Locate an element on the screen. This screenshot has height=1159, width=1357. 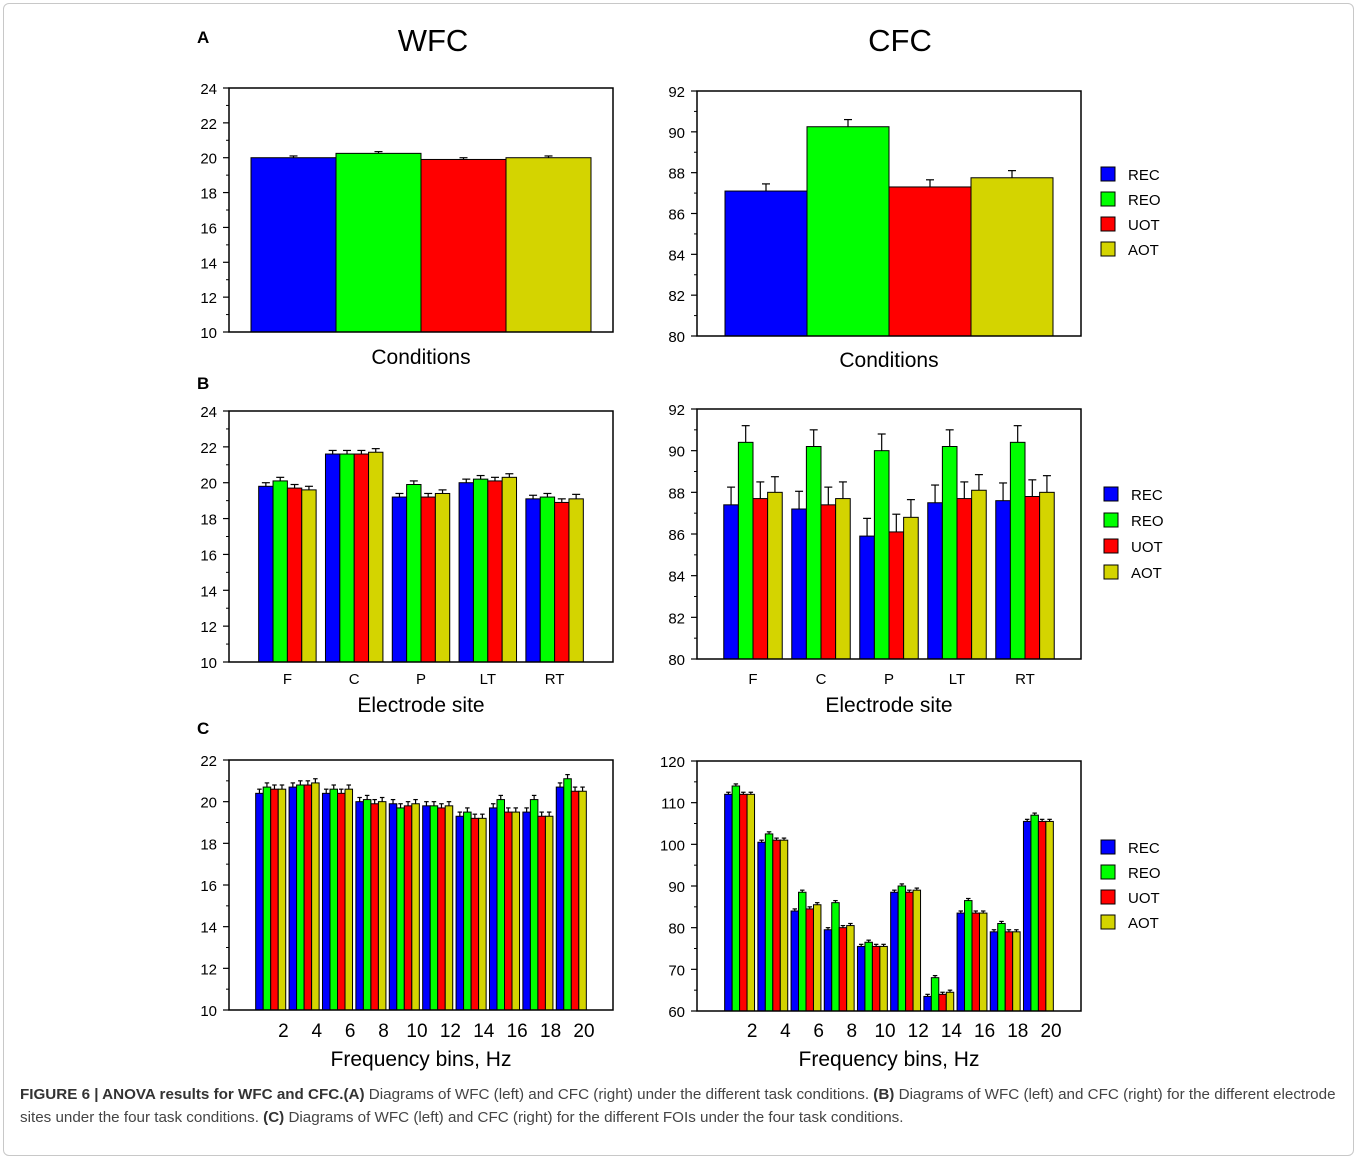
caption-a-tag: (A) is located at coordinates (354, 1094).